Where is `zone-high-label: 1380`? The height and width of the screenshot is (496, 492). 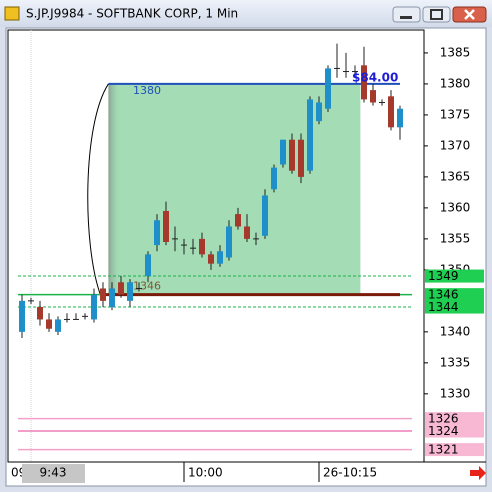 zone-high-label: 1380 is located at coordinates (147, 90).